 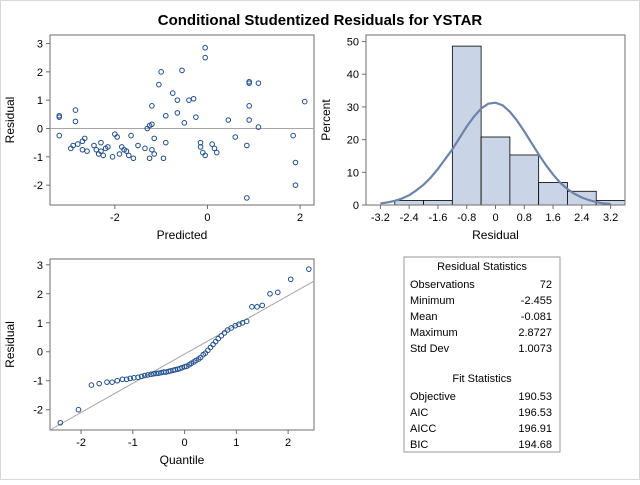 I want to click on table-row-value: 72, so click(x=546, y=285).